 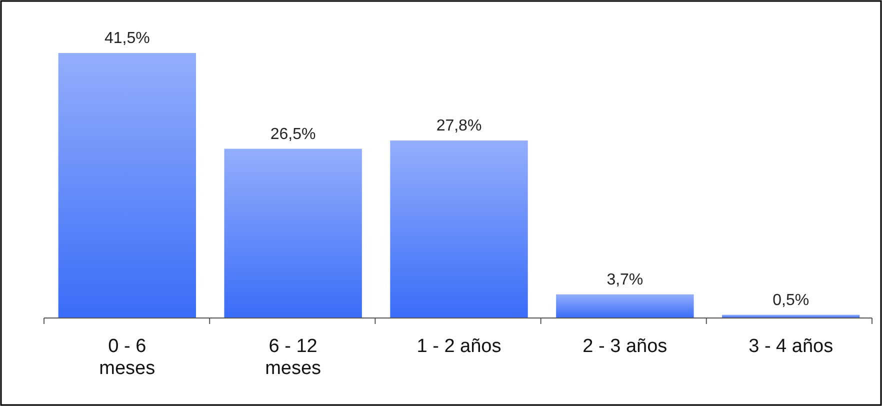 What do you see at coordinates (625, 346) in the screenshot?
I see `x-tick-label: 2 - 3 años` at bounding box center [625, 346].